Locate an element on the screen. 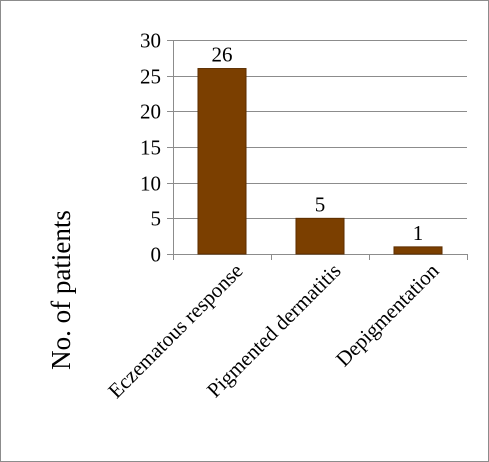  data-label: 26 is located at coordinates (222, 55).